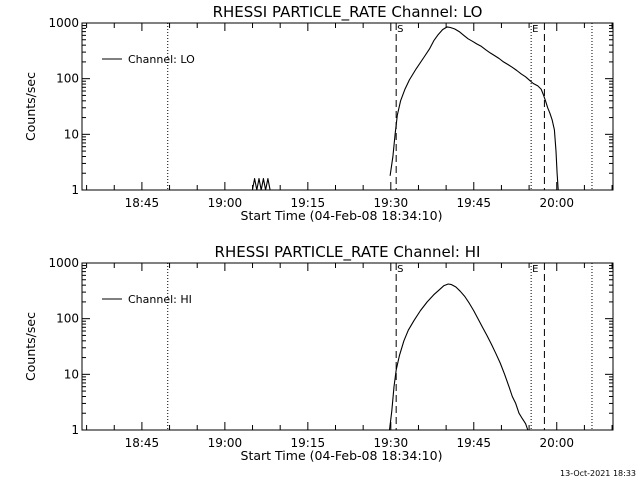 This screenshot has height=480, width=640. Describe the element at coordinates (598, 473) in the screenshot. I see `footer-timestamp: 13-Oct-2021 18:33` at that location.